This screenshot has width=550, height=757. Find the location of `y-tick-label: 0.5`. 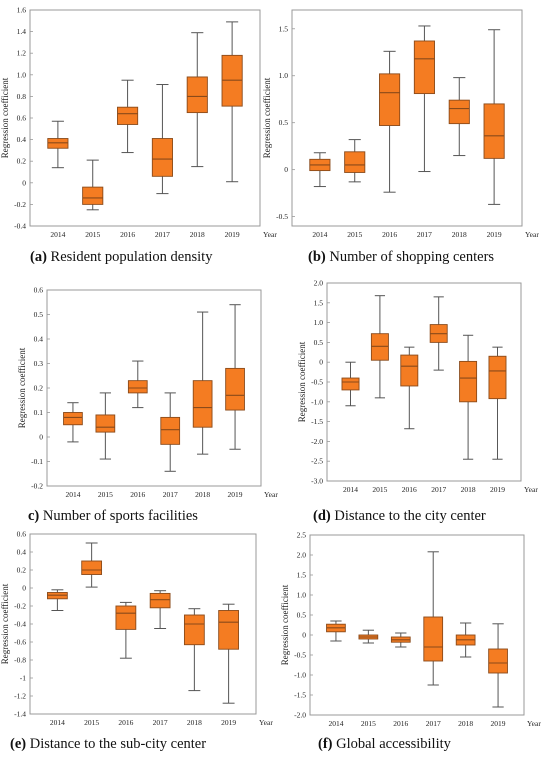

y-tick-label: 0.5 is located at coordinates (319, 342).